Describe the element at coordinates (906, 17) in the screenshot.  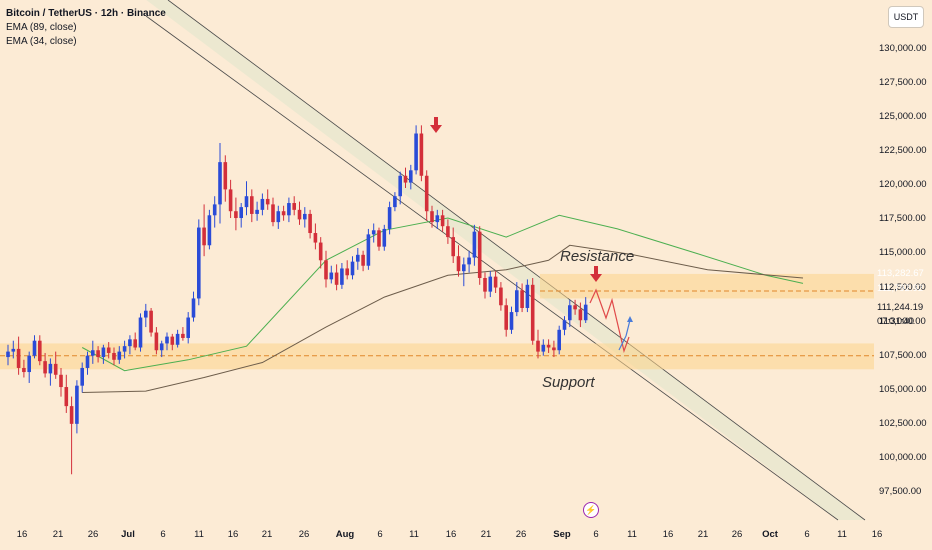
I see `currency-selector: USDT` at that location.